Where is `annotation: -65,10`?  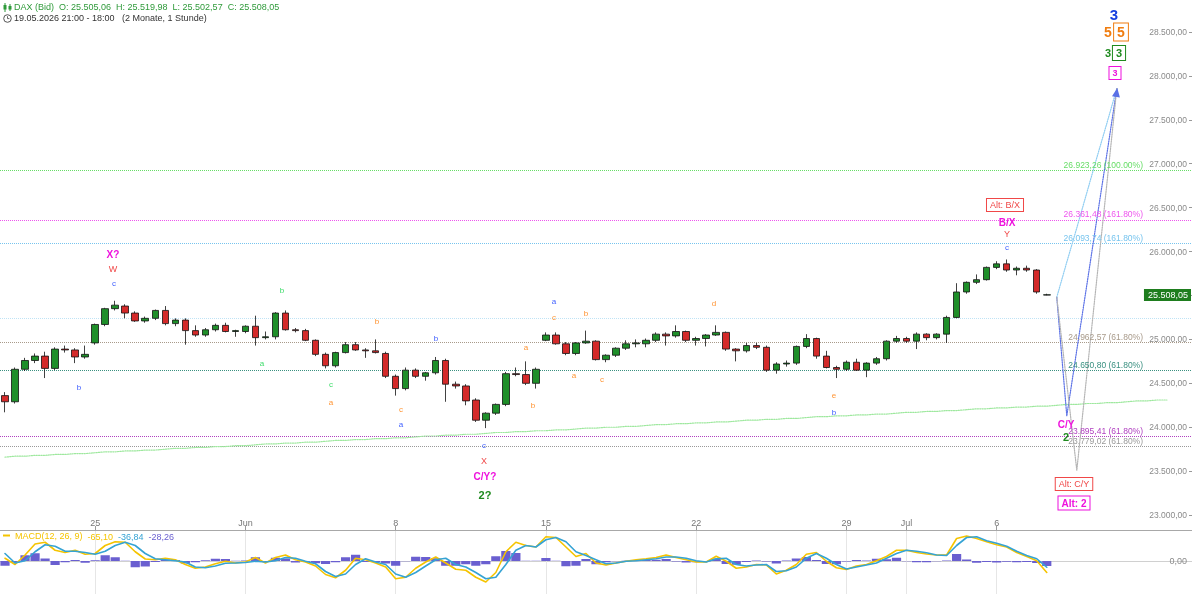 annotation: -65,10 is located at coordinates (100, 536).